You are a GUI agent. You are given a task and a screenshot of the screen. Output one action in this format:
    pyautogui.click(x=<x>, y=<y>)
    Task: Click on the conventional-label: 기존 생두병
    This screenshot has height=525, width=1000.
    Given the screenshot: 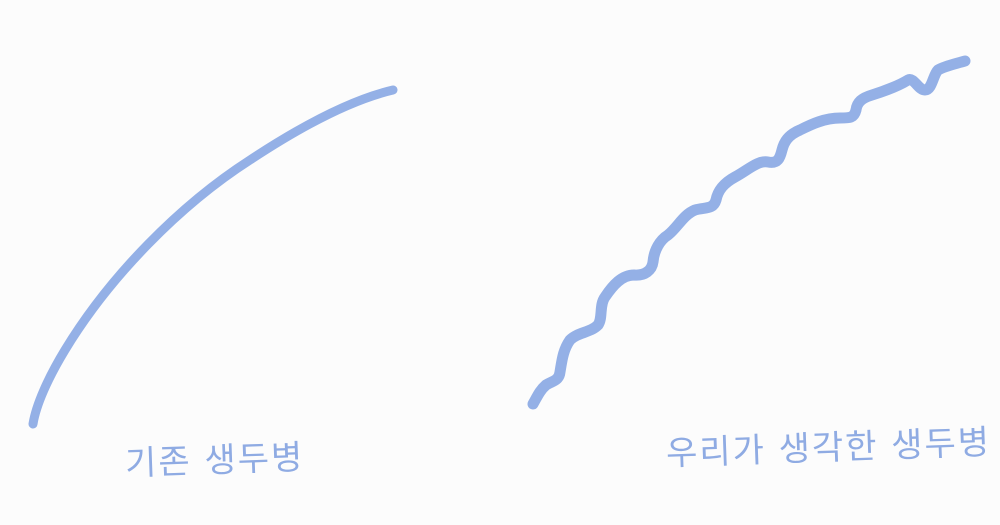 What is the action you would take?
    pyautogui.click(x=214, y=460)
    